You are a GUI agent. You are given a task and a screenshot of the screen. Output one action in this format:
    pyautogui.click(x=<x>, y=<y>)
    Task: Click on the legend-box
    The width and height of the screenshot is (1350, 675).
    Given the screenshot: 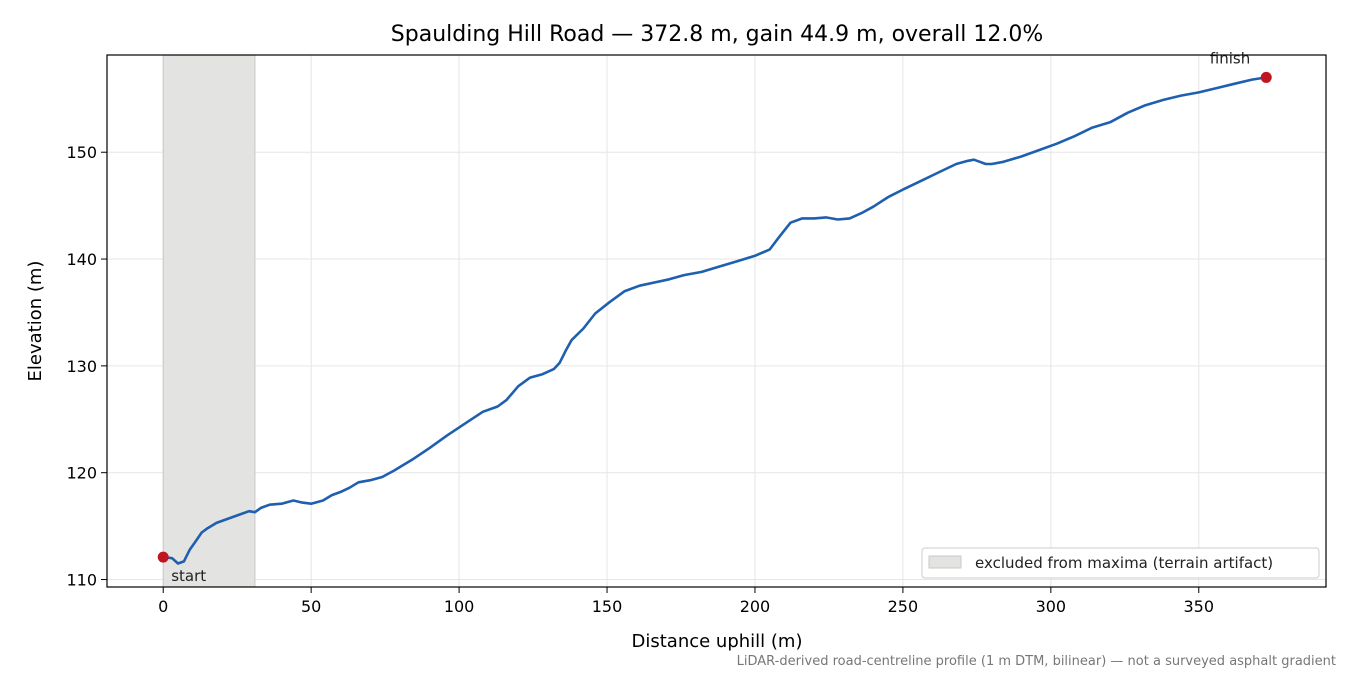 What is the action you would take?
    pyautogui.click(x=1120, y=563)
    